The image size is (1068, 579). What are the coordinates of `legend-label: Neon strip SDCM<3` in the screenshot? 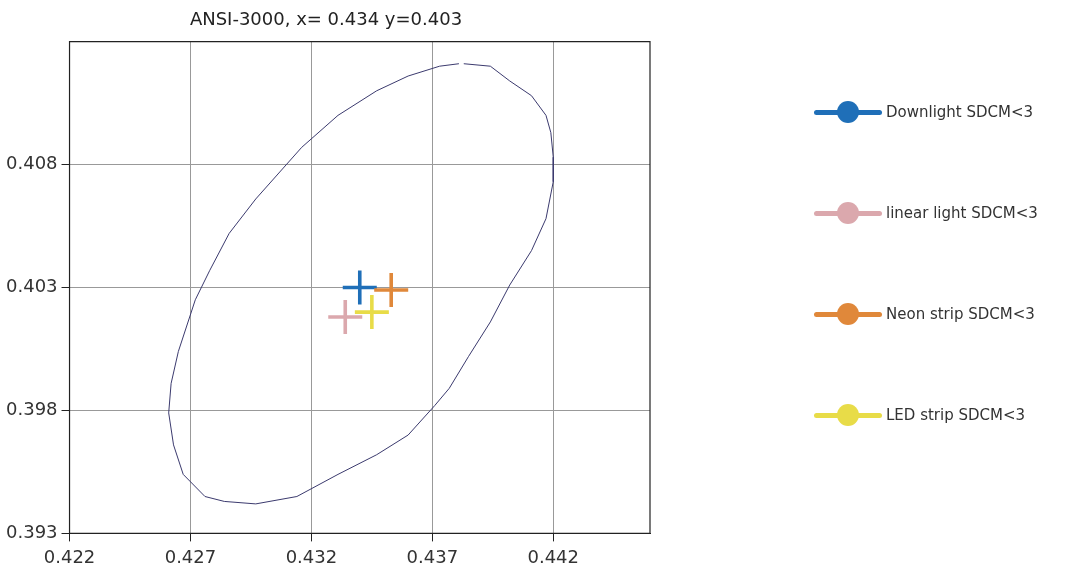 It's located at (960, 314).